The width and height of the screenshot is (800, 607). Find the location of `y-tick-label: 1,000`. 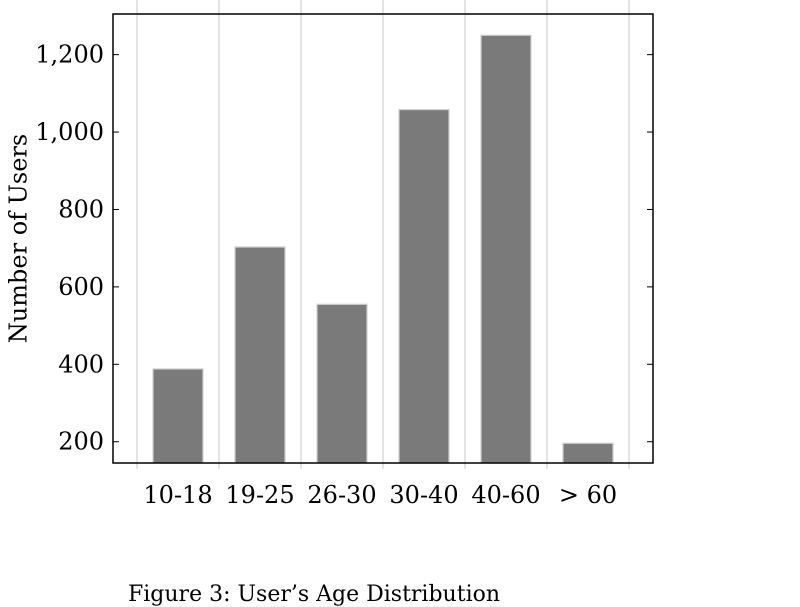

y-tick-label: 1,000 is located at coordinates (69, 132).